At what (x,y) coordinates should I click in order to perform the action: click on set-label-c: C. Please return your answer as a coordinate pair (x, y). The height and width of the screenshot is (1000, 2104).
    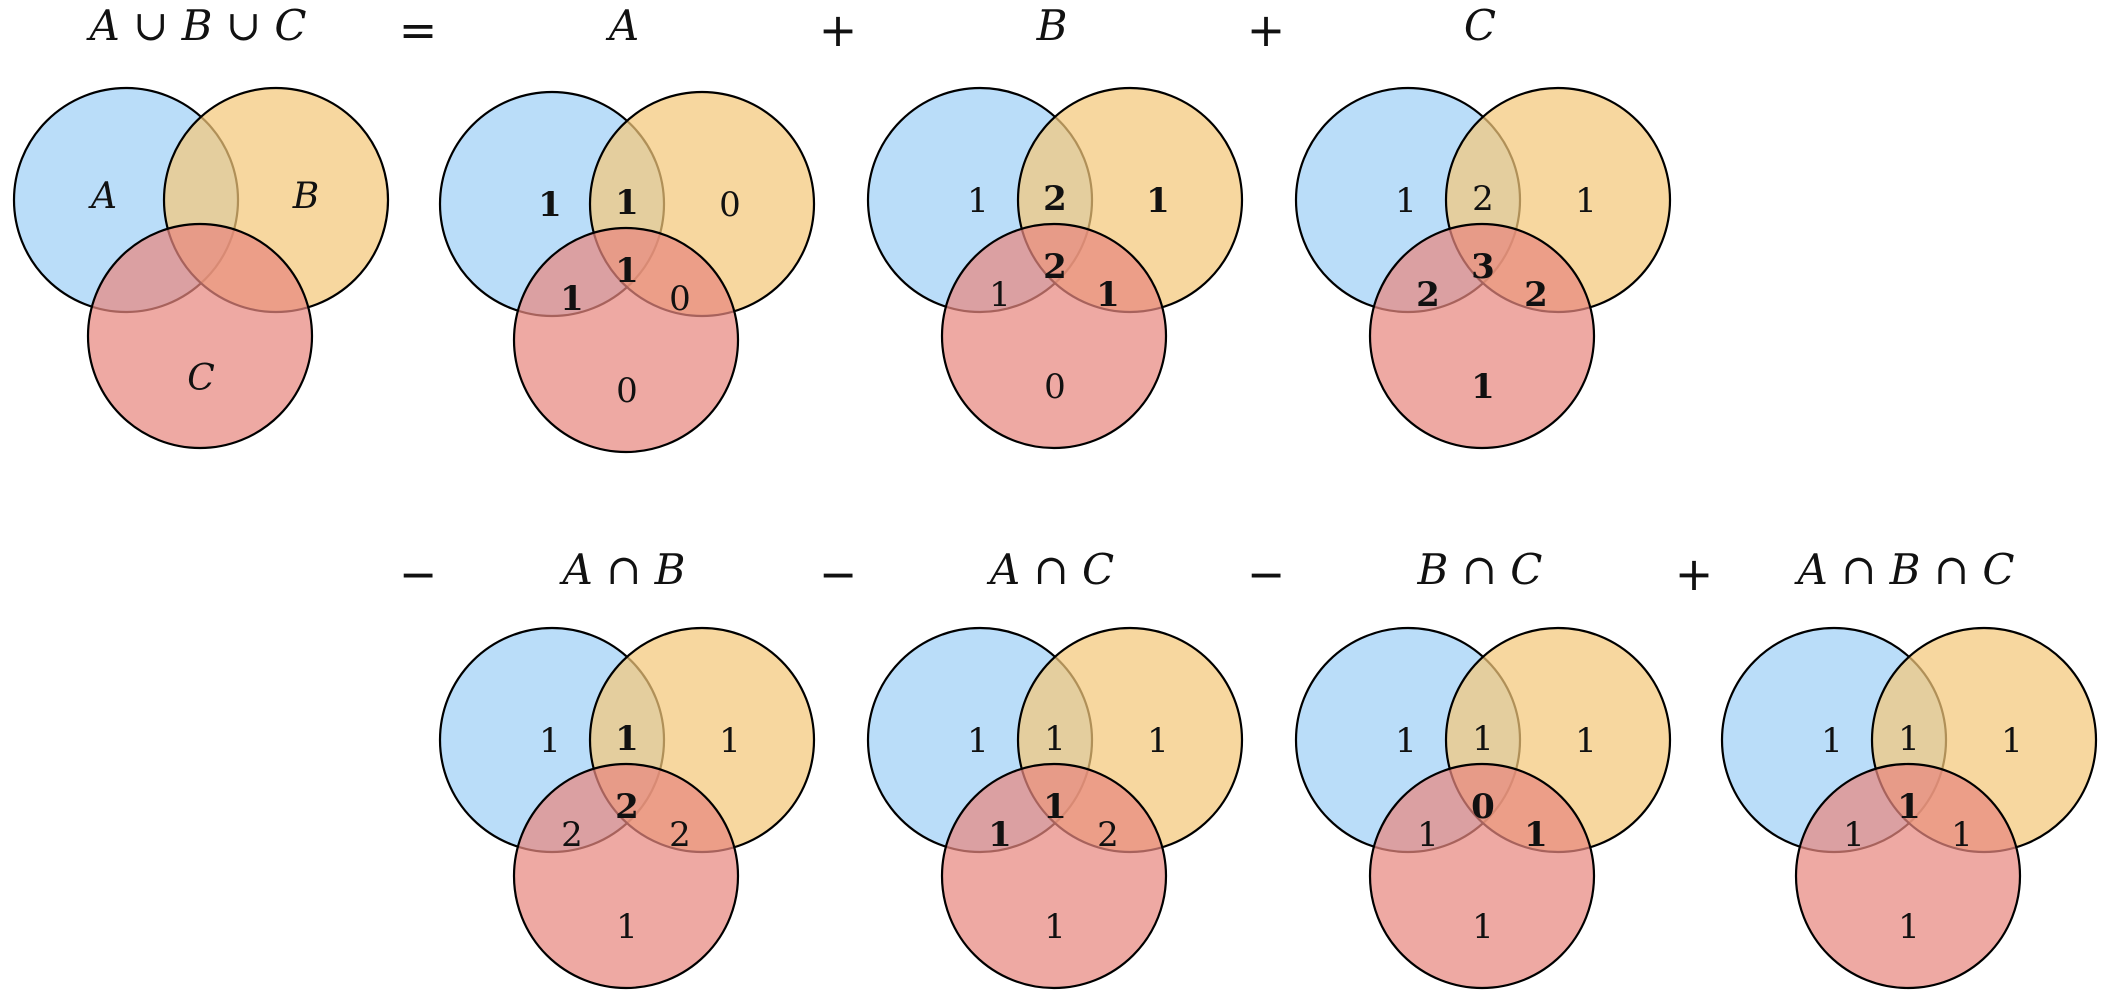
    Looking at the image, I should click on (201, 378).